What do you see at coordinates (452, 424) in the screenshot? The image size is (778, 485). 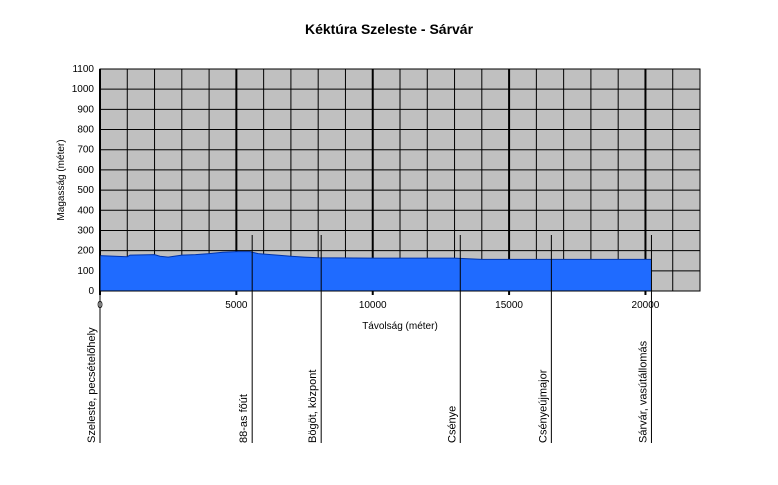 I see `landmark-label: Csénye` at bounding box center [452, 424].